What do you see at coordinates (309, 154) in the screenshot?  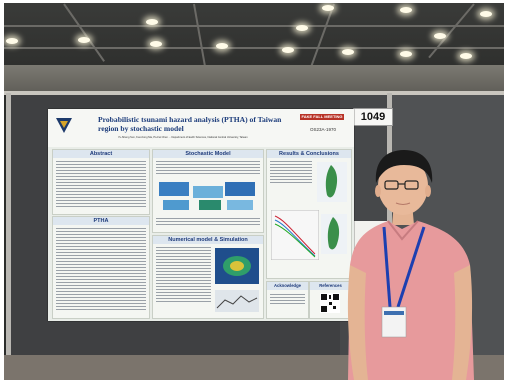 I see `section-heading-results: Results & Conclusions` at bounding box center [309, 154].